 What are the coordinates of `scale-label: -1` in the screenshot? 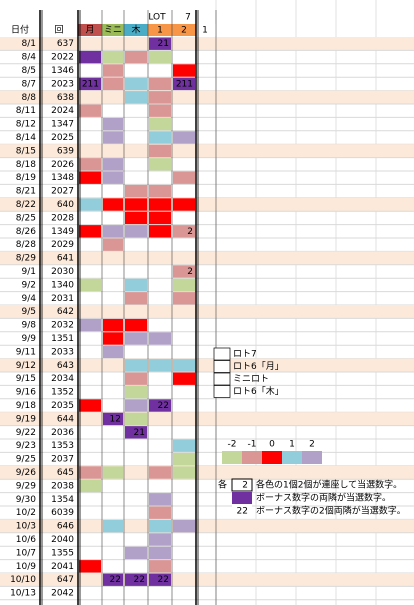 It's located at (252, 445).